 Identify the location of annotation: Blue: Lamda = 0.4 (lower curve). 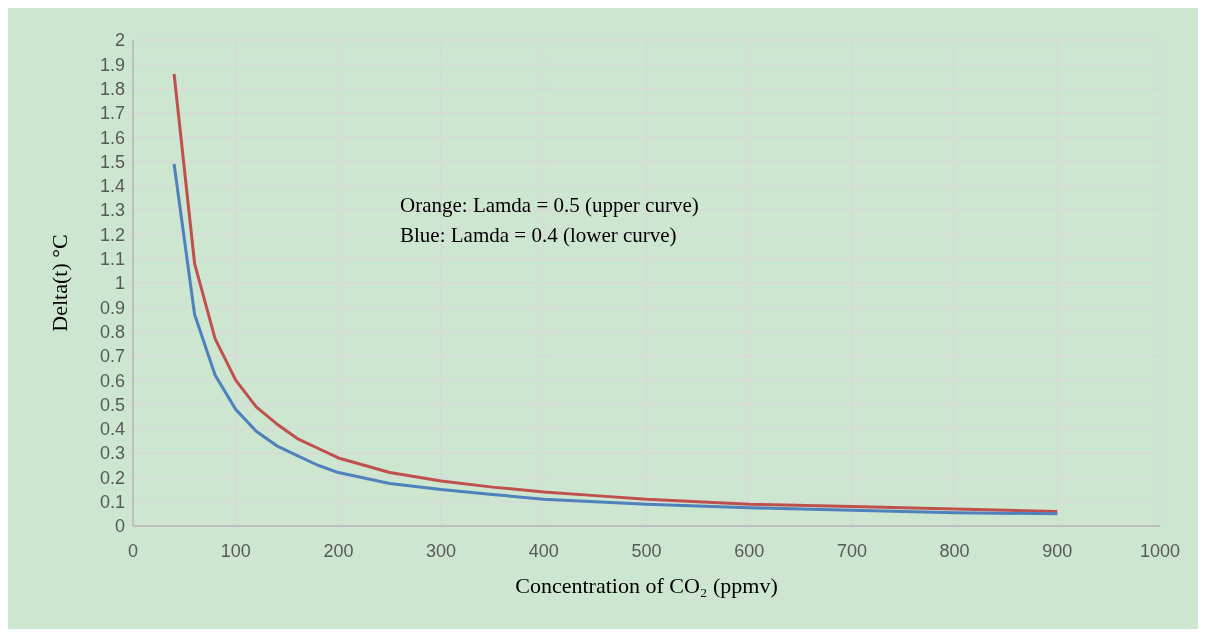
(539, 235).